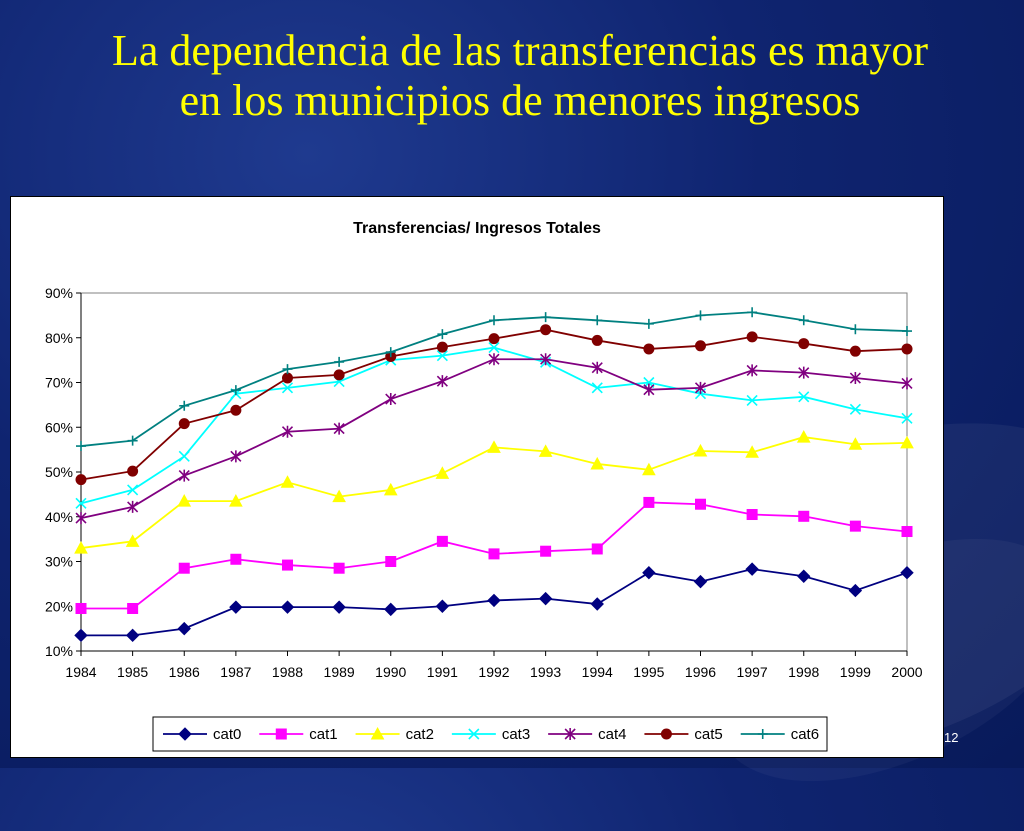 Image resolution: width=1024 pixels, height=831 pixels. I want to click on legend-marker-cat0, so click(185, 734).